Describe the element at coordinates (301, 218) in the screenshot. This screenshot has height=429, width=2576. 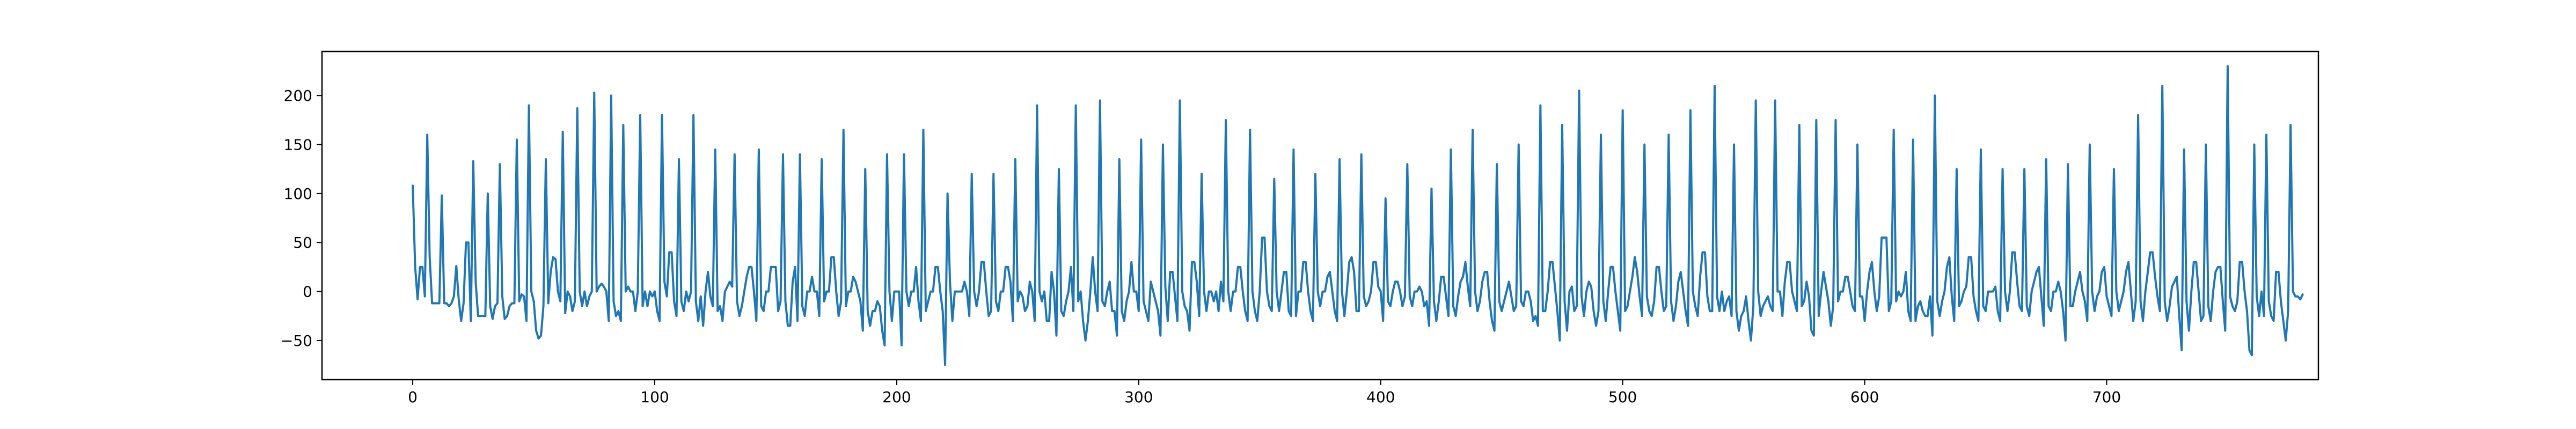
I see `y-axis-ticks: −50 0 50 100 150 200` at that location.